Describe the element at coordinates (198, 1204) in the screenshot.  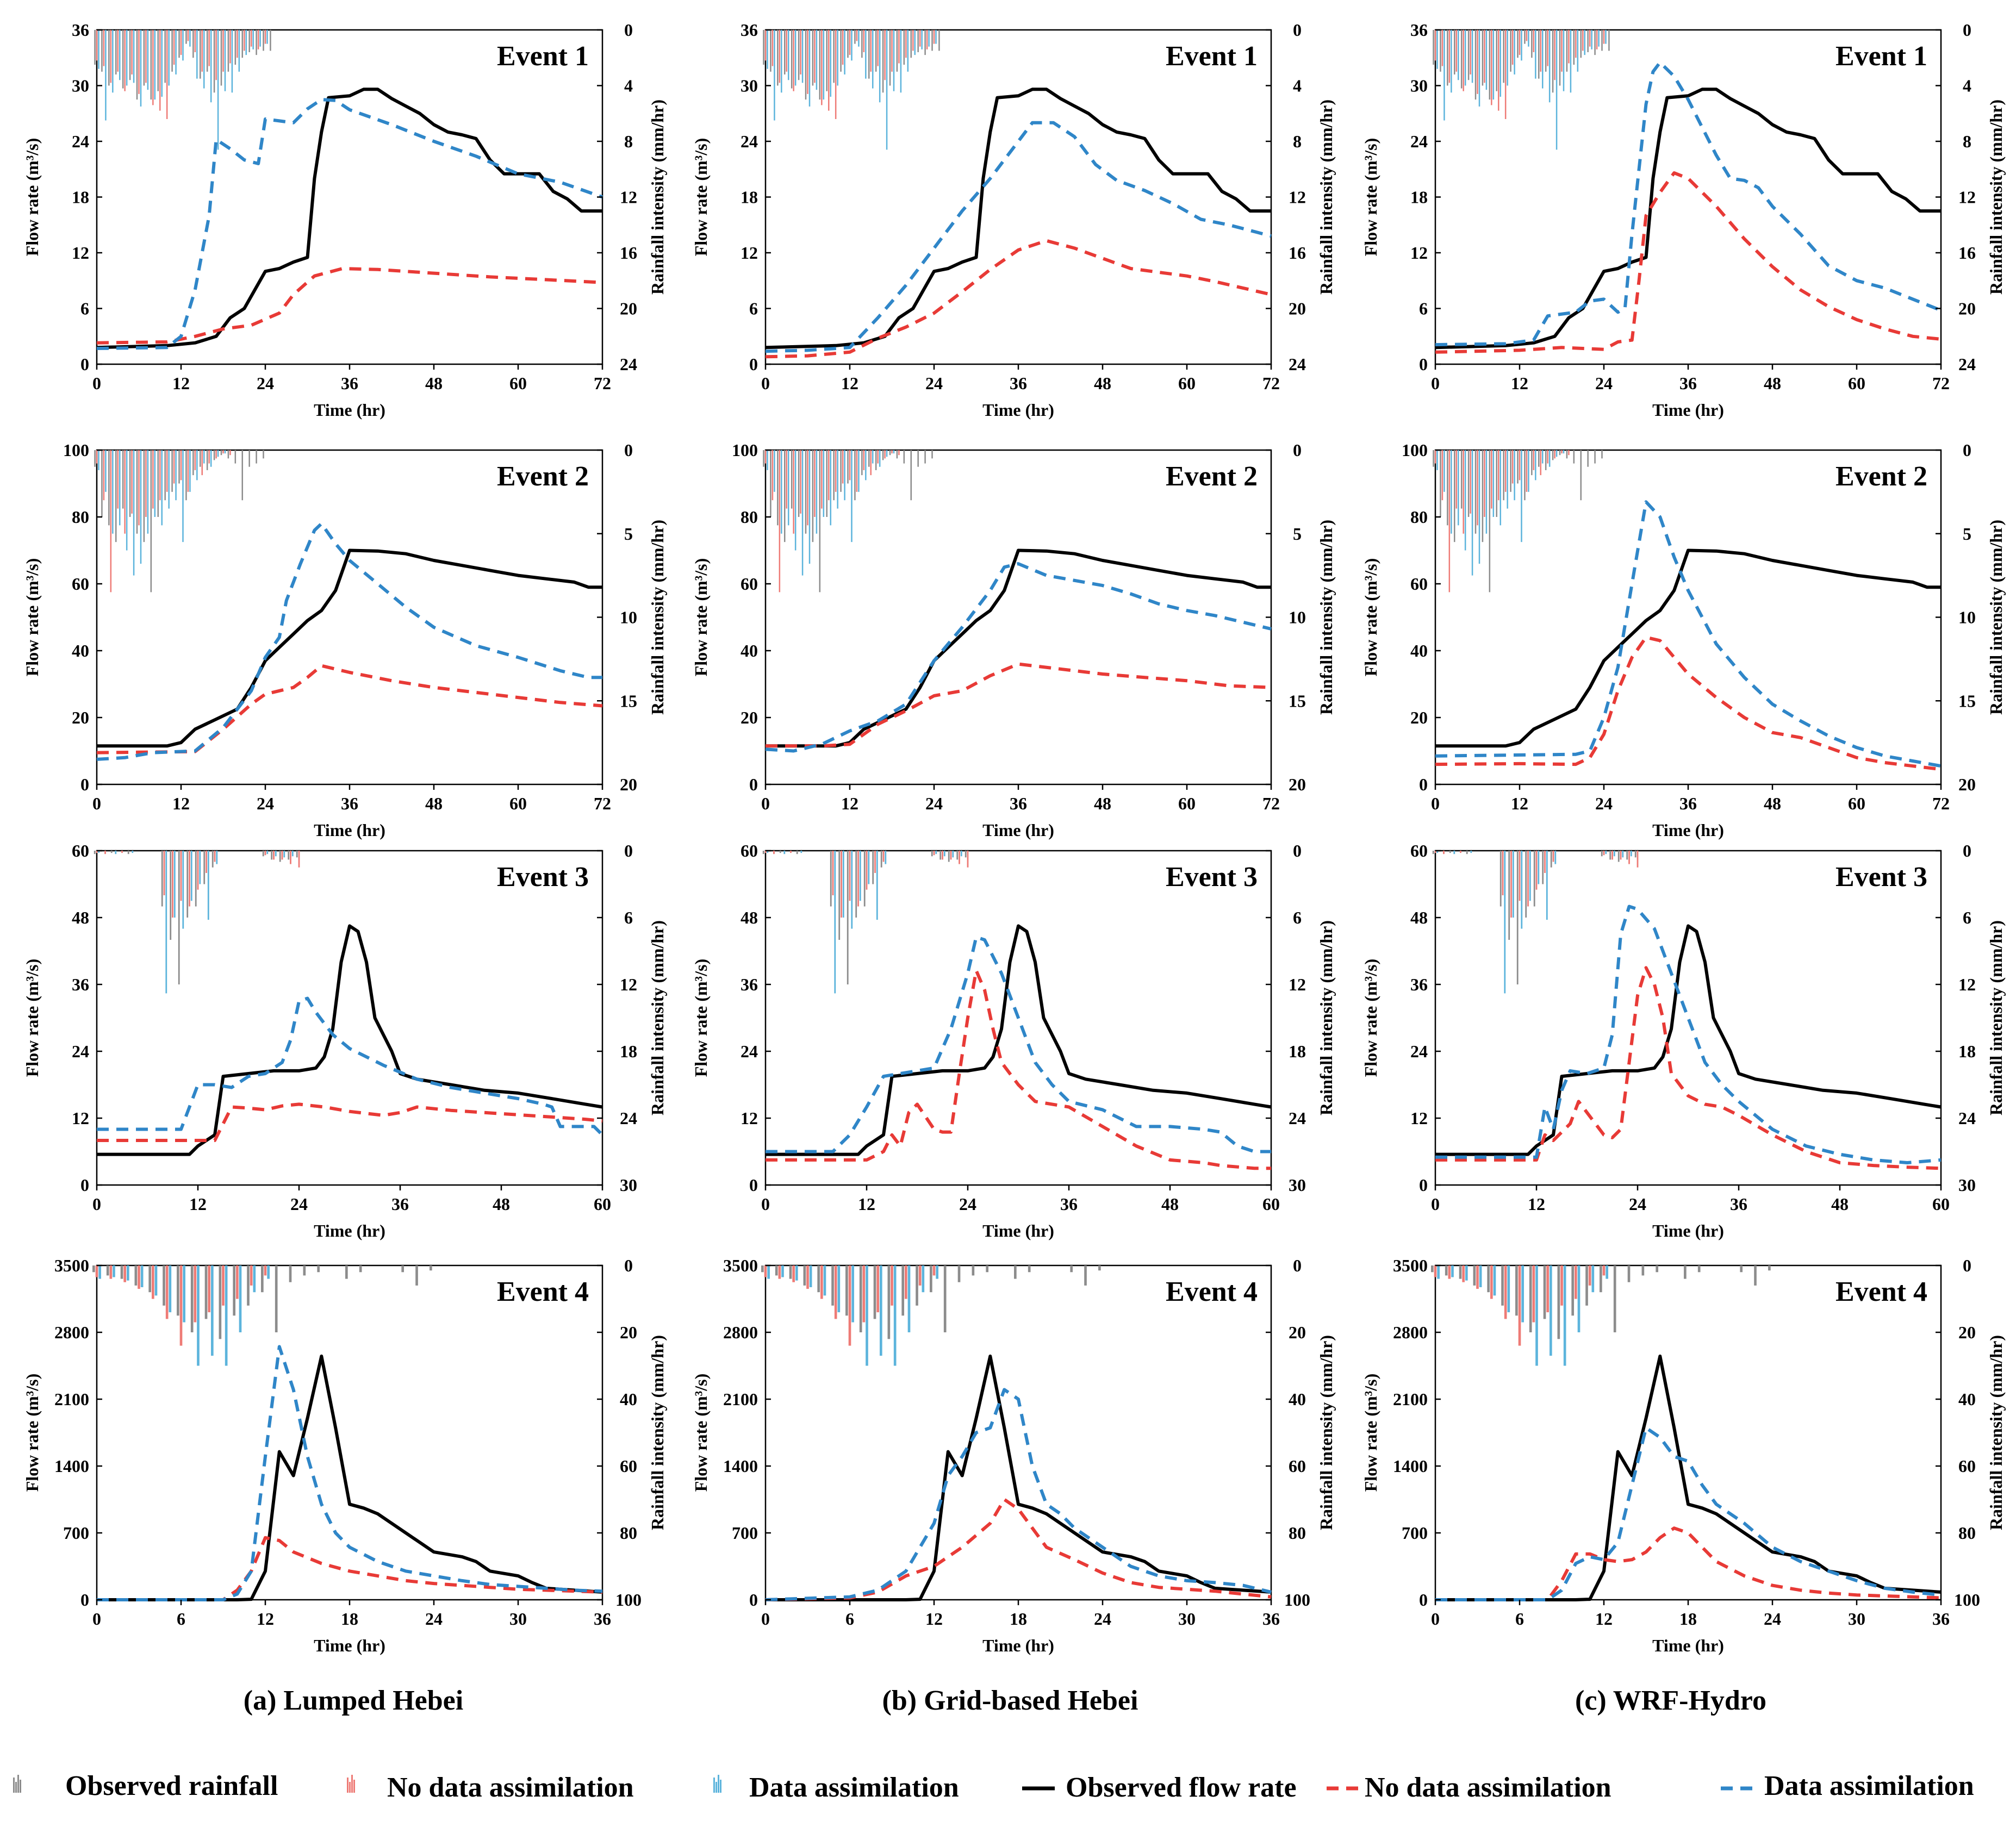
I see `x-tick-label: 12` at that location.